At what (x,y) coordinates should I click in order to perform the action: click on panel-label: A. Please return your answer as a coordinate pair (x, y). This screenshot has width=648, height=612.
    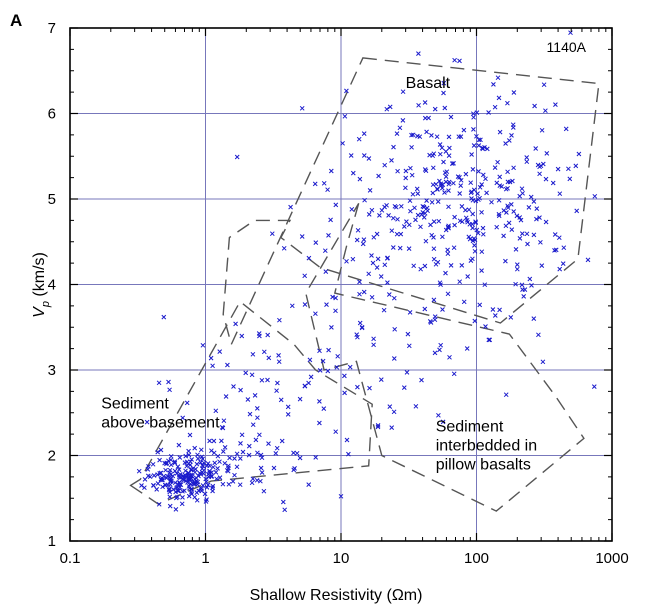
    Looking at the image, I should click on (16, 20).